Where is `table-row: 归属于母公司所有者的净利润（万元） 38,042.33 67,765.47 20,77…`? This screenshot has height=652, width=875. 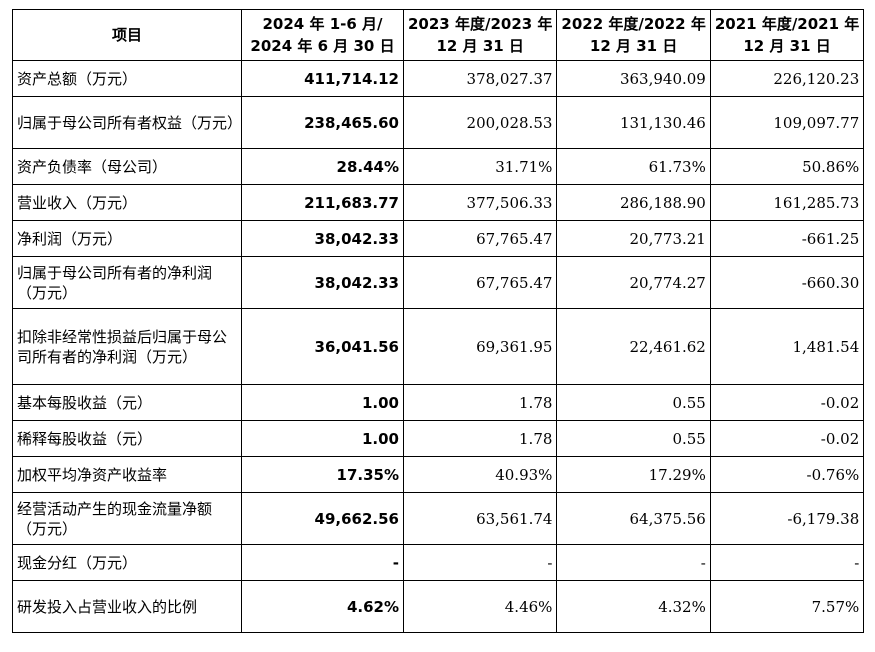 table-row: 归属于母公司所有者的净利润（万元） 38,042.33 67,765.47 20,77… is located at coordinates (438, 282).